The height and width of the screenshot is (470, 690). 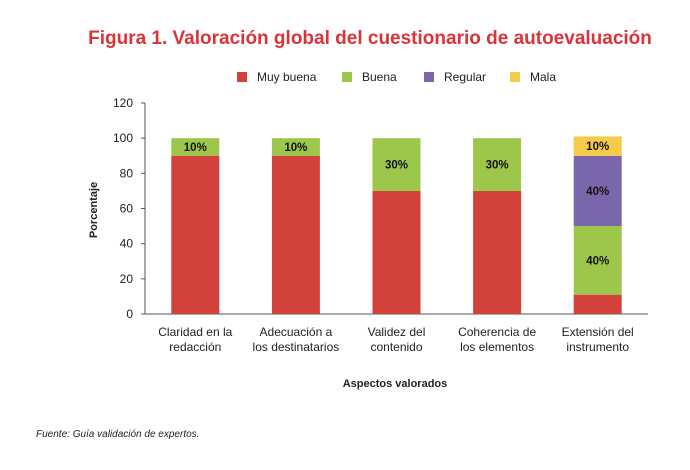 I want to click on y-tick-label: 20, so click(x=127, y=279).